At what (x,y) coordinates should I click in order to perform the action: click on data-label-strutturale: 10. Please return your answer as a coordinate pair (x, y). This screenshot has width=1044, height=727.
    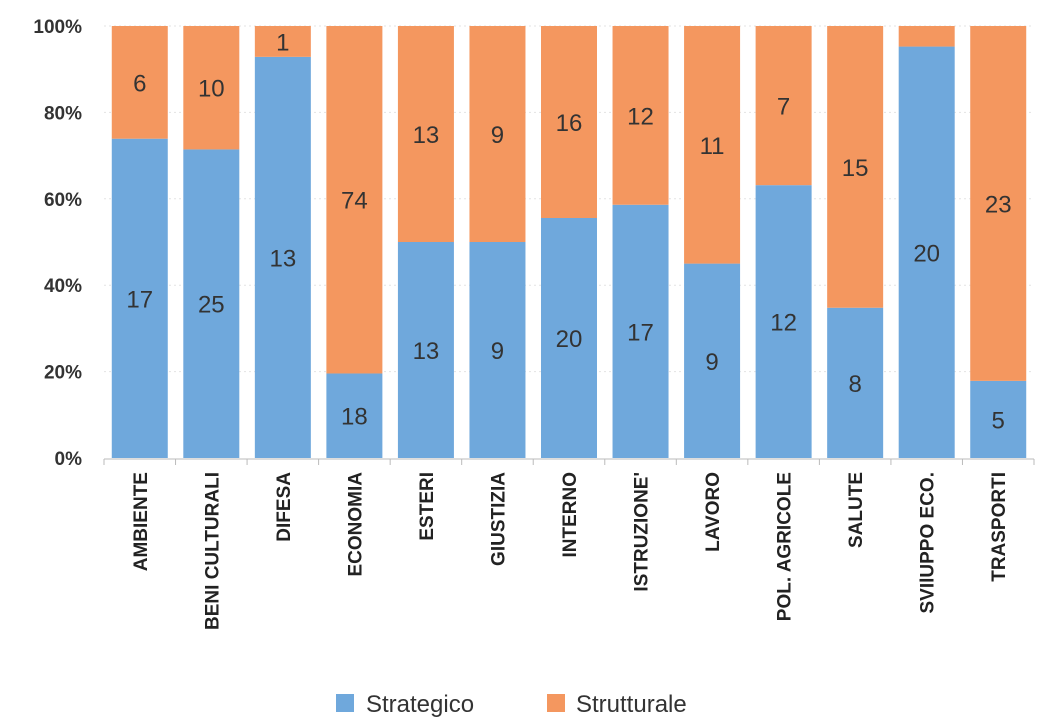
    Looking at the image, I should click on (211, 89).